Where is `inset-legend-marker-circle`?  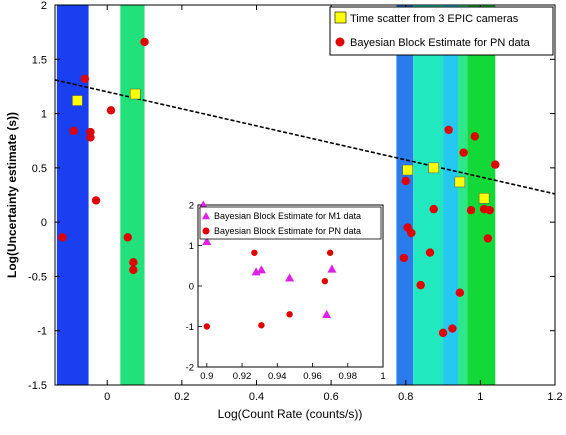 inset-legend-marker-circle is located at coordinates (206, 231).